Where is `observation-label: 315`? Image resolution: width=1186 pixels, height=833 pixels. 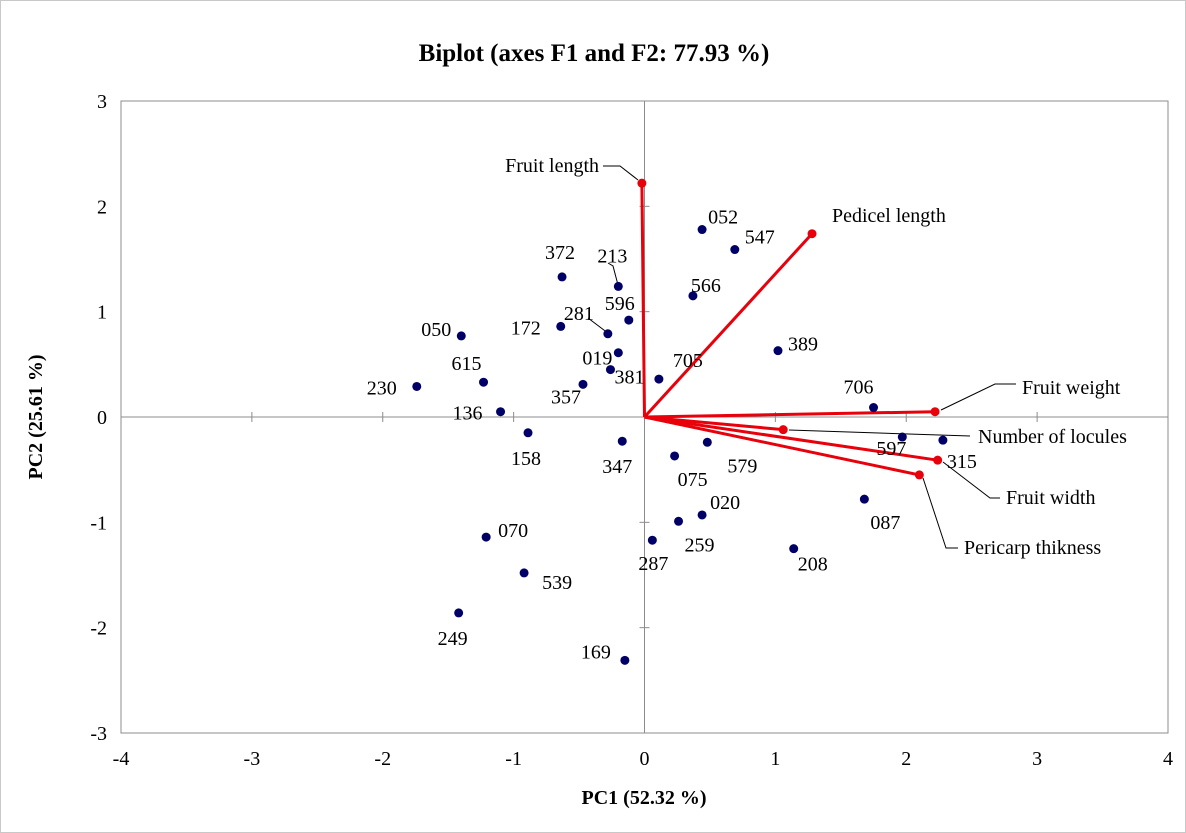
observation-label: 315 is located at coordinates (962, 462).